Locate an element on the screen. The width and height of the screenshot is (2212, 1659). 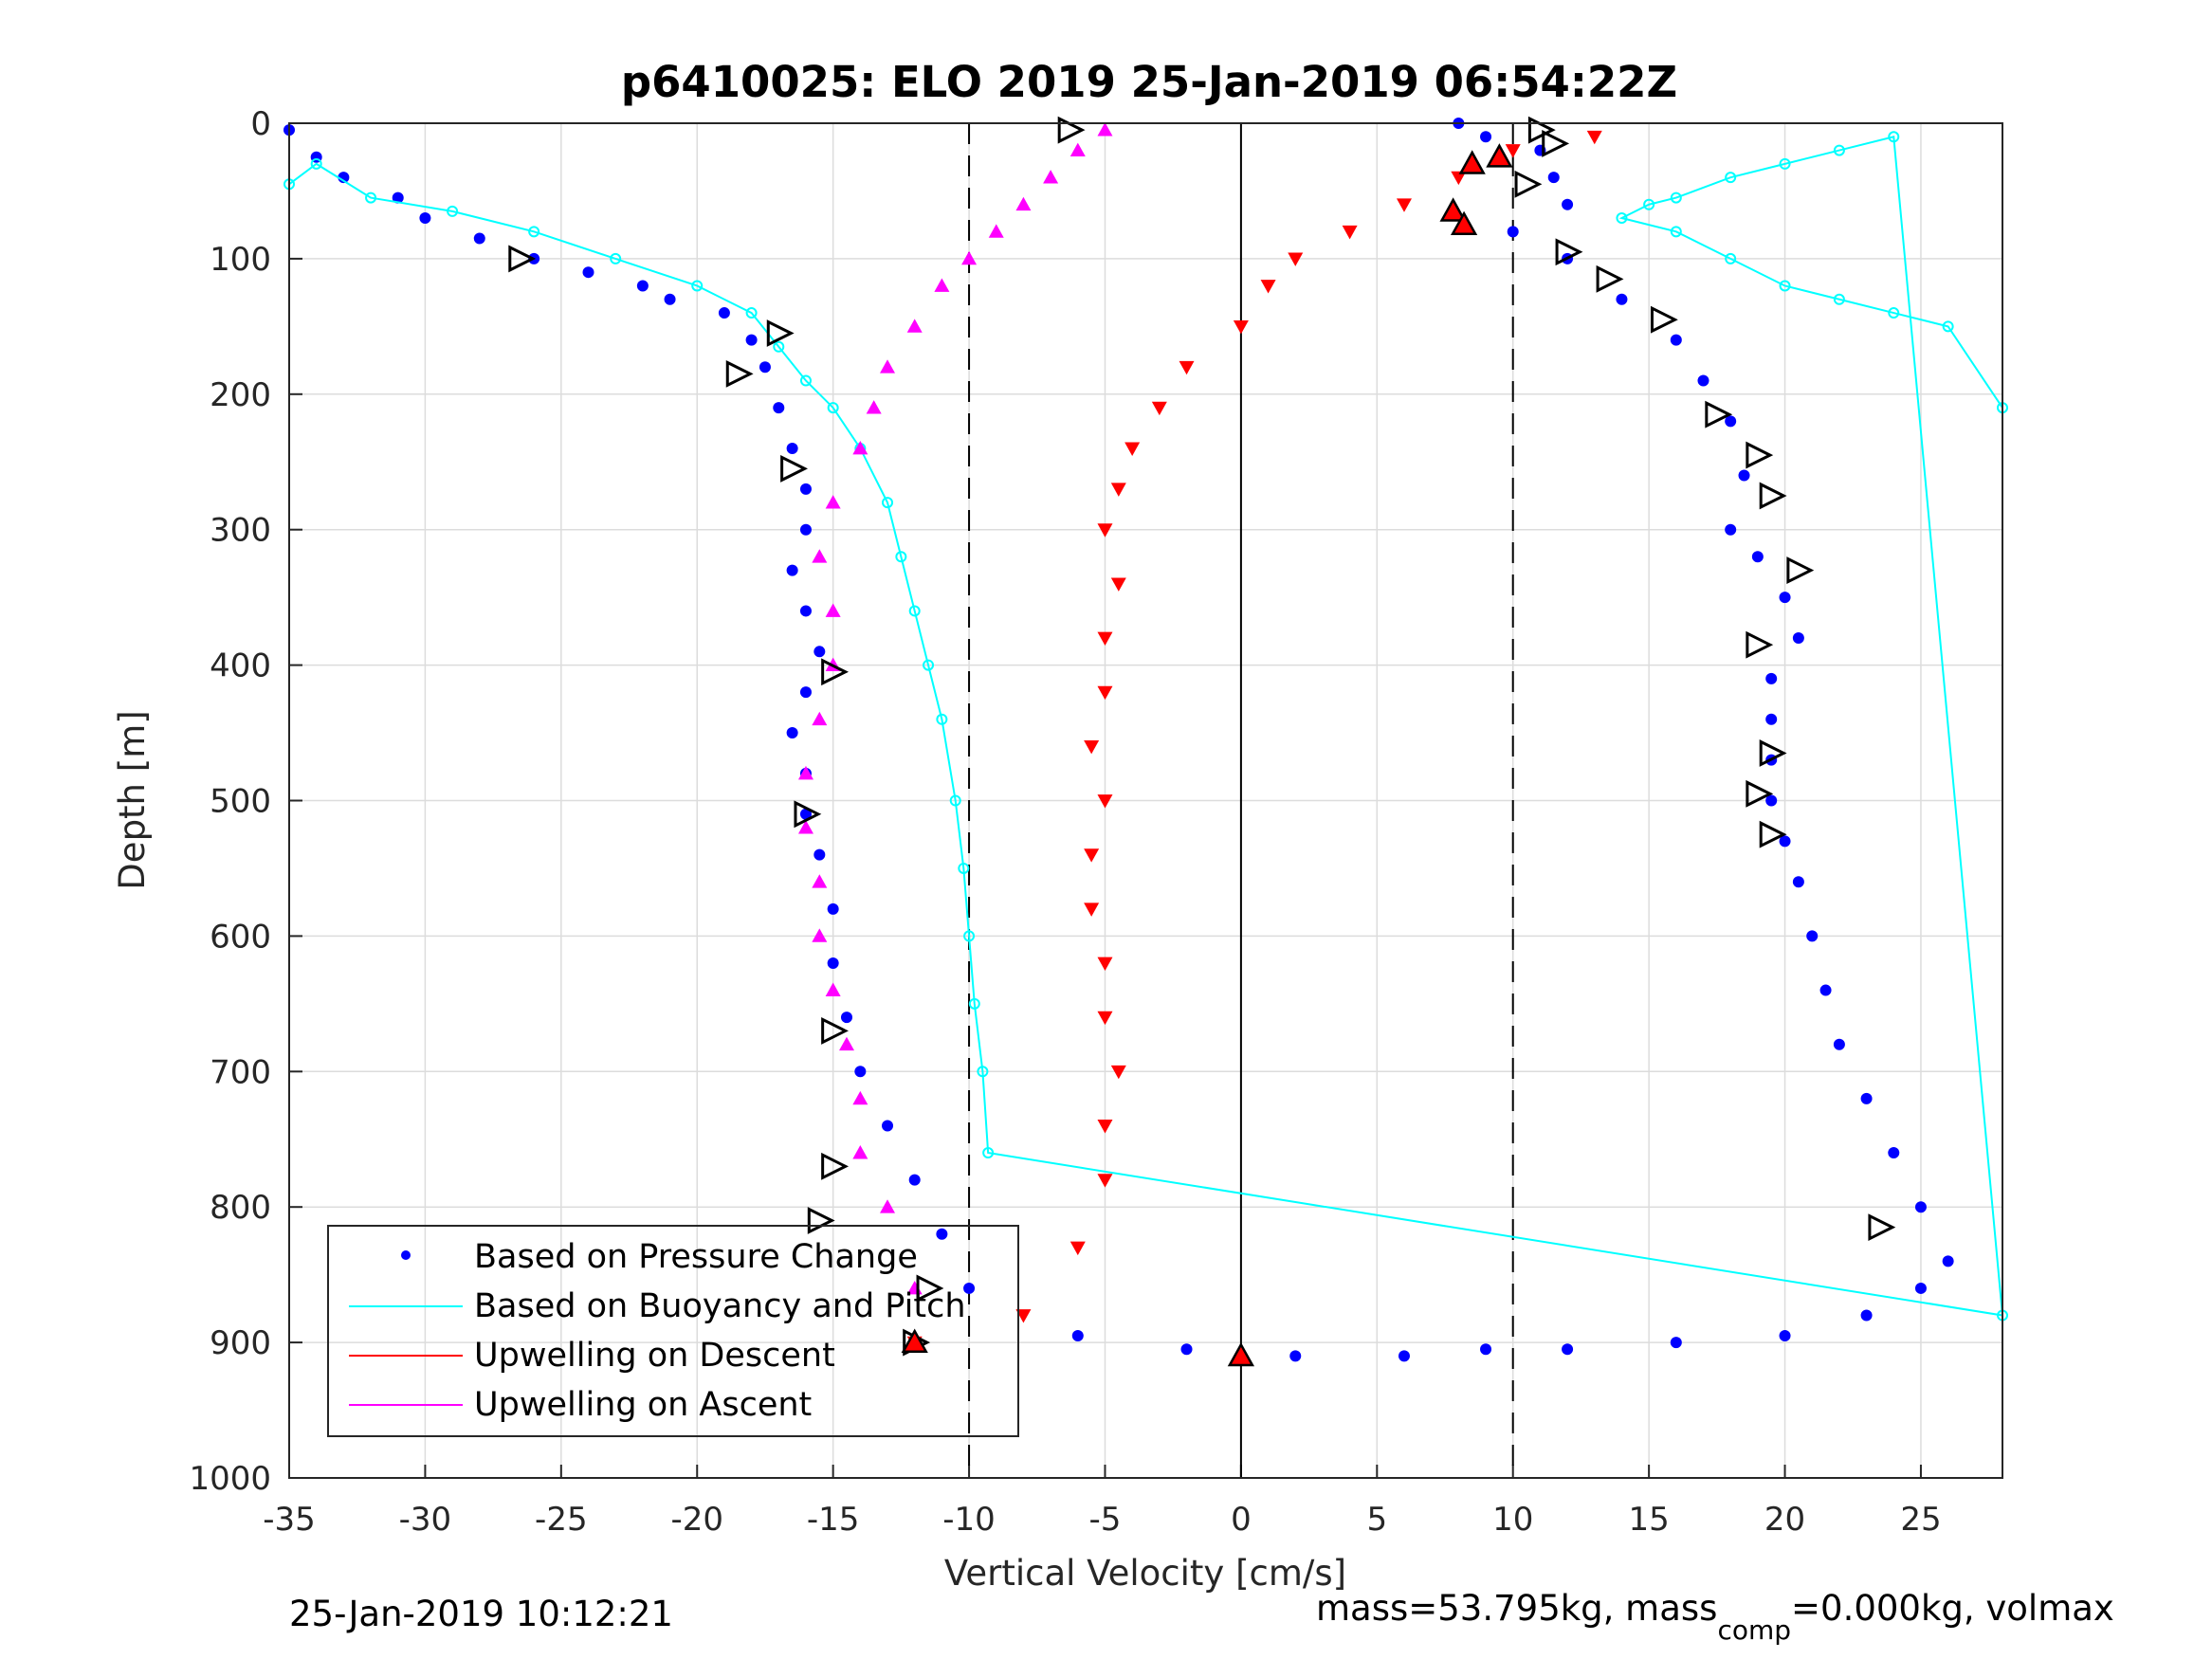
mass-rest: =0.000kg, volmax is located at coordinates (1952, 1608).